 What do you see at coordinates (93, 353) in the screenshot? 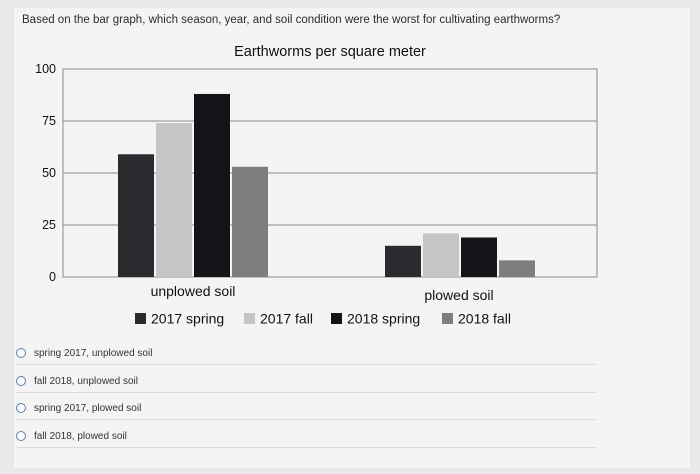
I see `answer-option-label: spring 2017, unplowed soil` at bounding box center [93, 353].